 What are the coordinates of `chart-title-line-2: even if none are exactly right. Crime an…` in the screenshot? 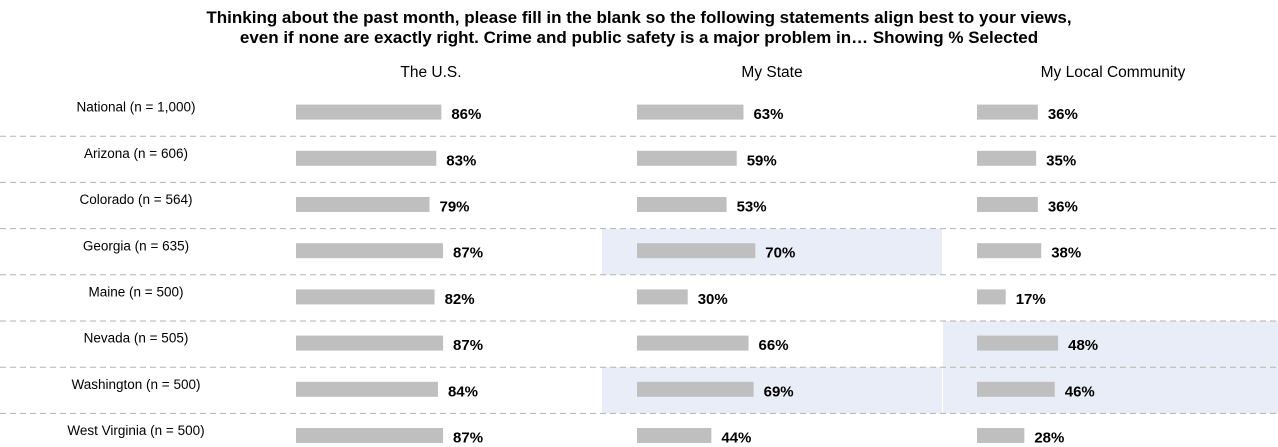 It's located at (639, 37).